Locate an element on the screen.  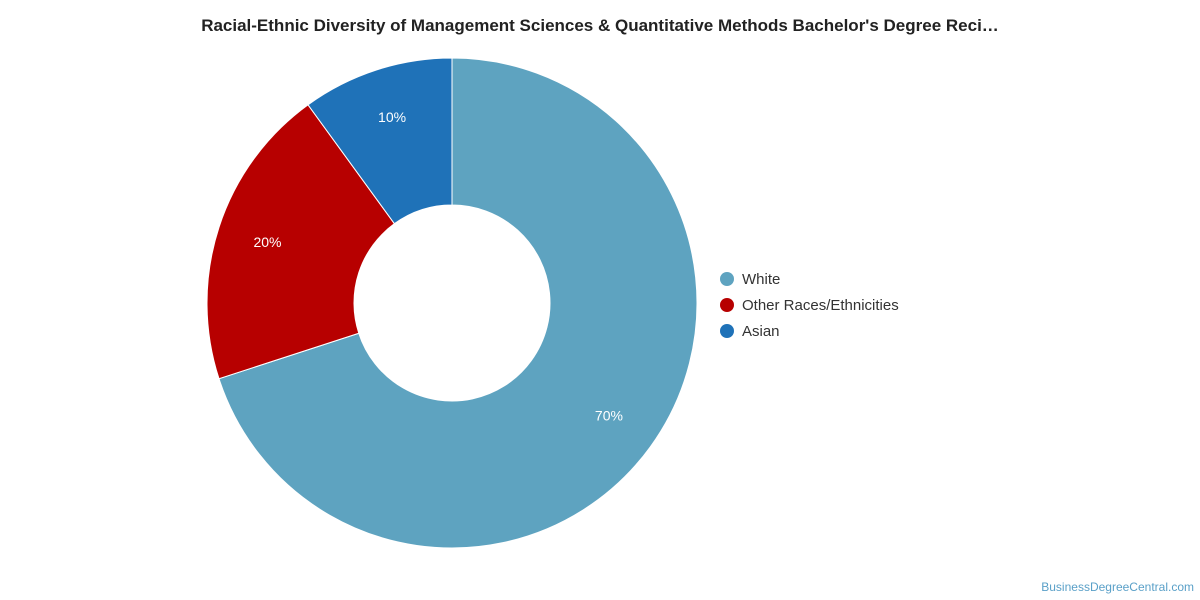
legend-label-white: White is located at coordinates (761, 279).